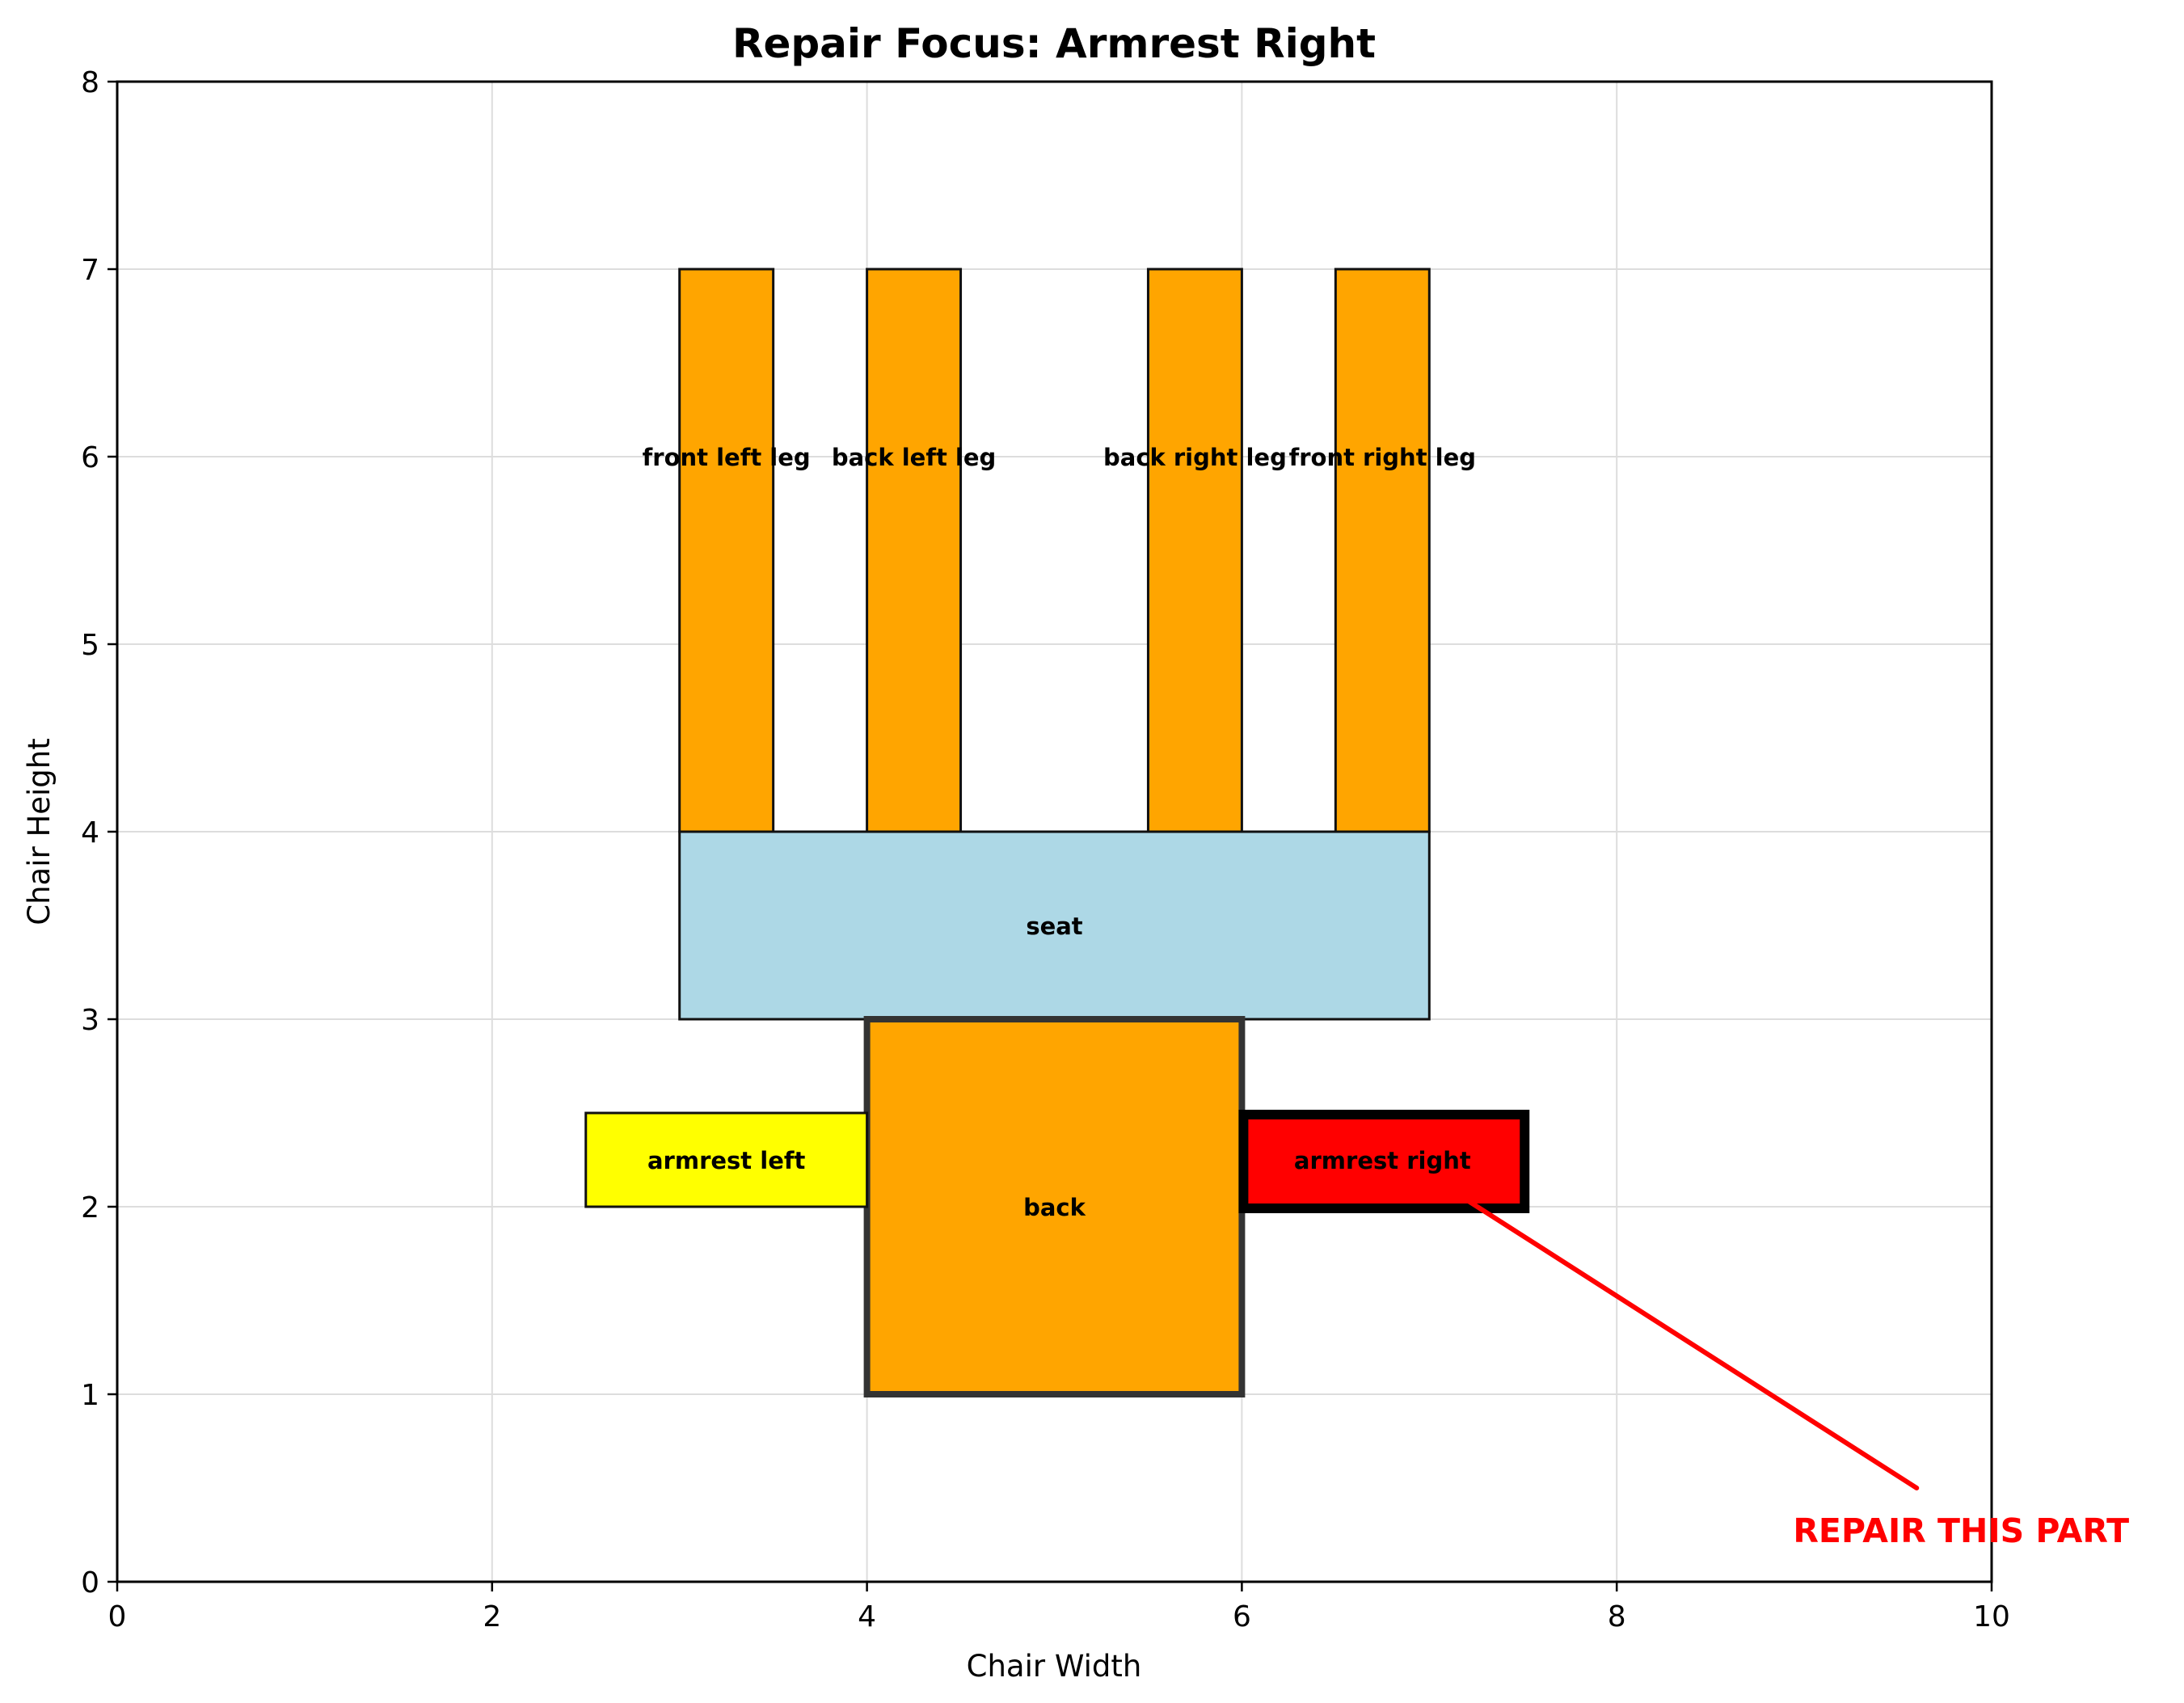  What do you see at coordinates (492, 1616) in the screenshot?
I see `x-tick-label: 2` at bounding box center [492, 1616].